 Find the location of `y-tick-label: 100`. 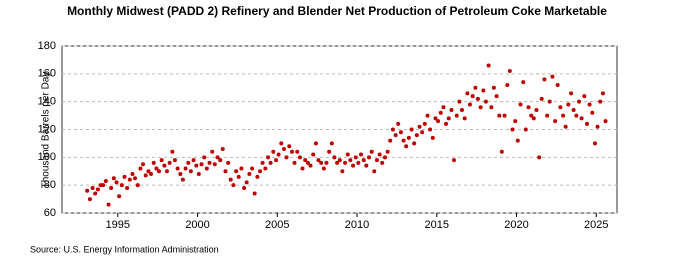

y-tick-label: 100 is located at coordinates (47, 157).